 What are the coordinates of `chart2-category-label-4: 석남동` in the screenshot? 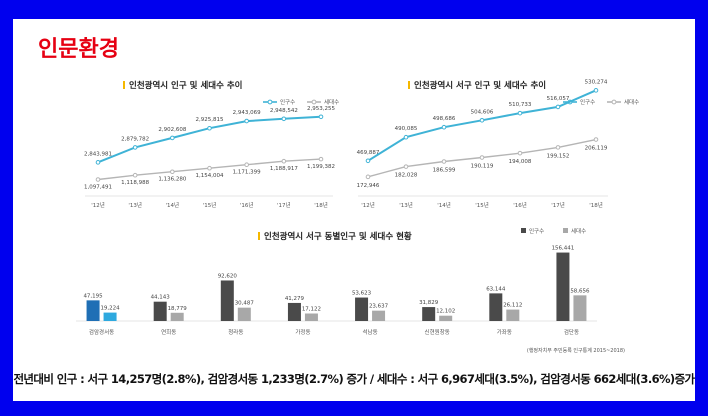 It's located at (369, 332).